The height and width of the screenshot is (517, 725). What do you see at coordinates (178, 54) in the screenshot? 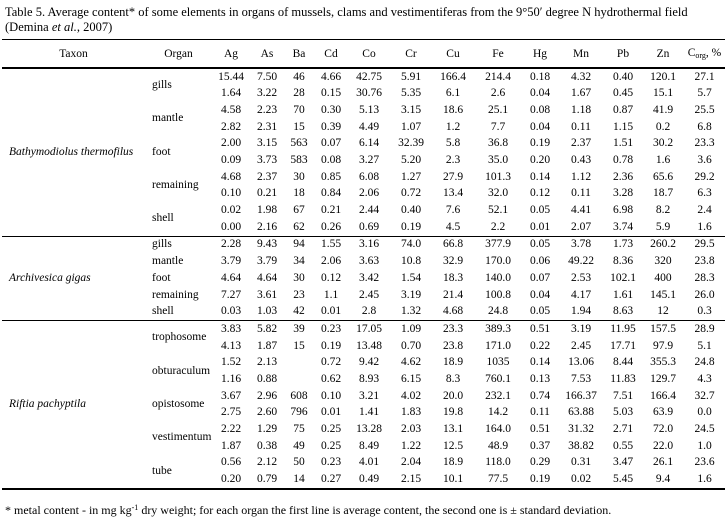
I see `col-header-organ: Organ` at bounding box center [178, 54].